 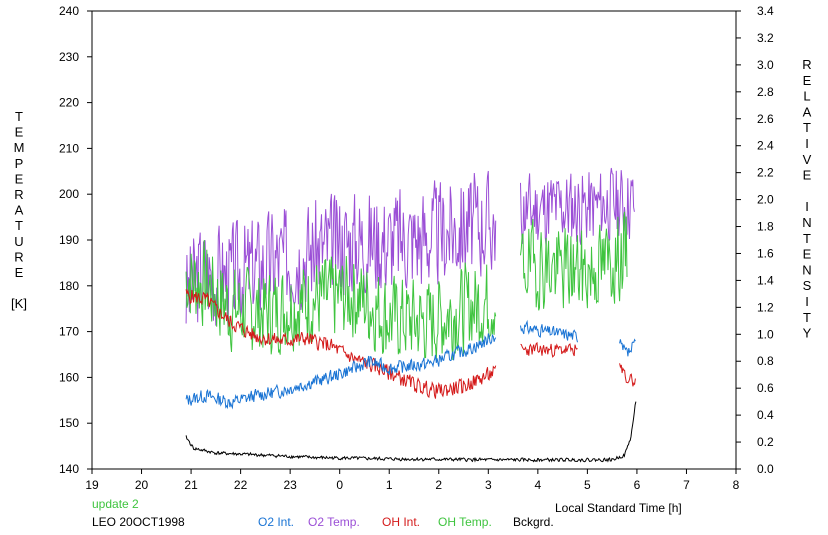 I want to click on y-left-tick-label: 180, so click(x=69, y=286).